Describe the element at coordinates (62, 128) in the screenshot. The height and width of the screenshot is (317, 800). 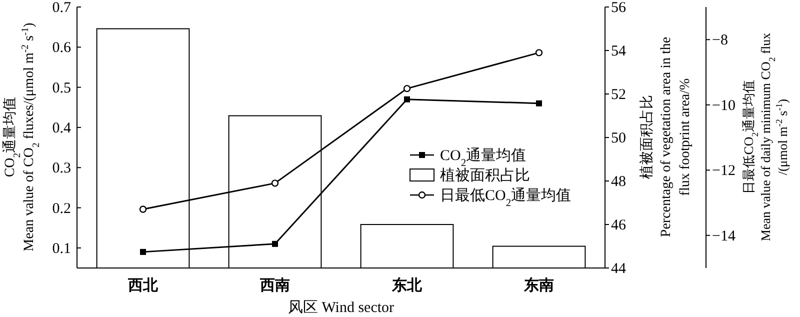
I see `y-tick-label: 0.4` at that location.